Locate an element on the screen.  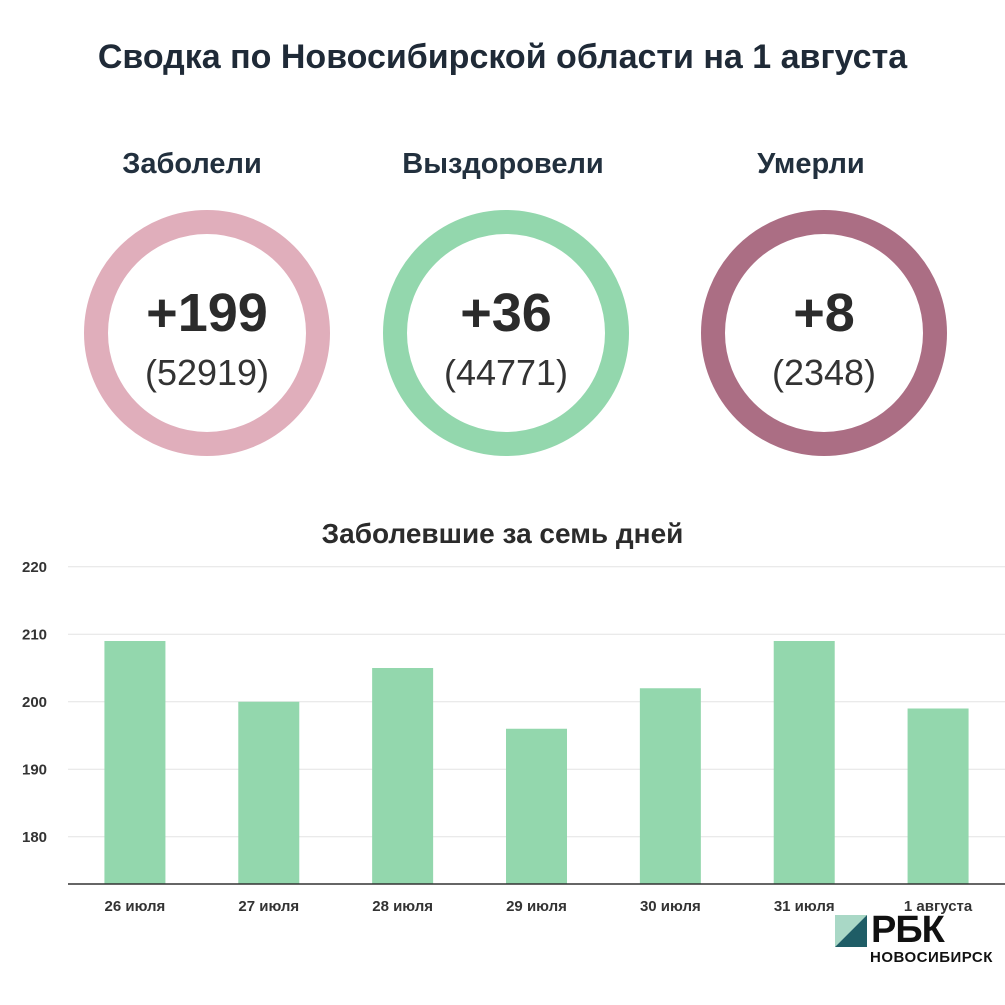
stat-recovered-label: Выздоровели is located at coordinates (503, 164).